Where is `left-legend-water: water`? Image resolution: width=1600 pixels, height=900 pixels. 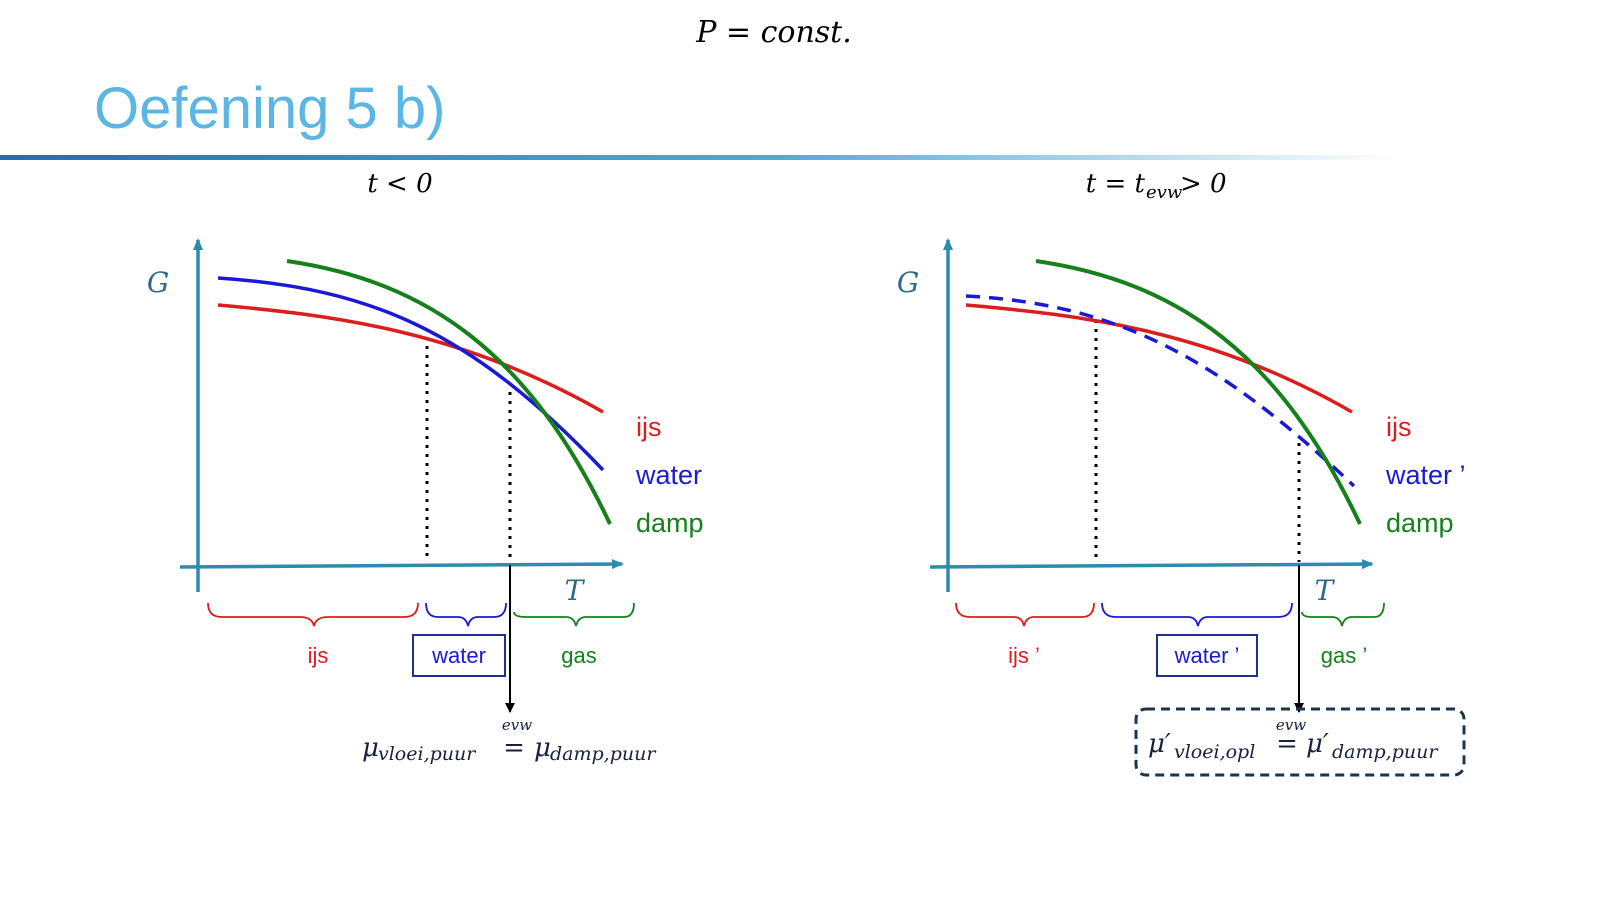 left-legend-water: water is located at coordinates (668, 475).